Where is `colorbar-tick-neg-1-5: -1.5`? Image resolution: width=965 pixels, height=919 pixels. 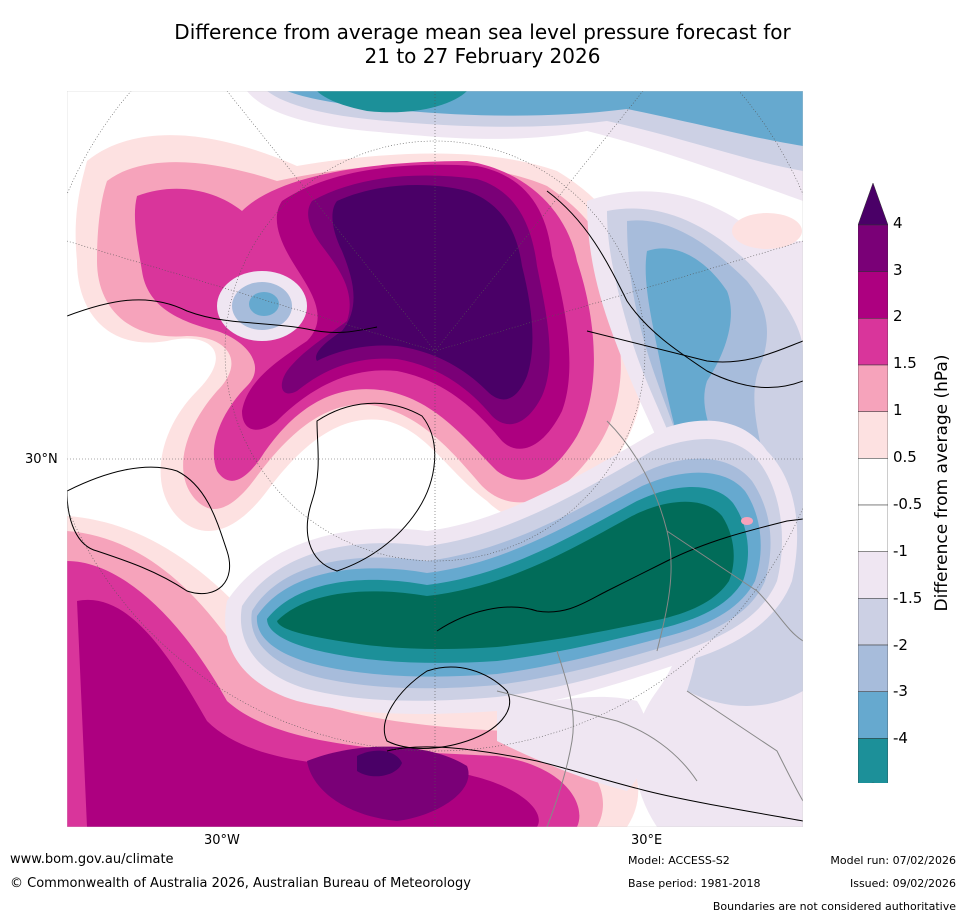 colorbar-tick-neg-1-5: -1.5 is located at coordinates (908, 598).